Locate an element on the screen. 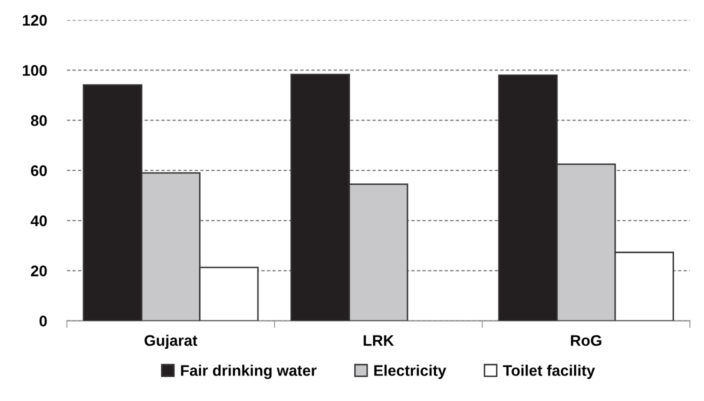 Image resolution: width=704 pixels, height=401 pixels. y-tick-label: 0 is located at coordinates (43, 321).